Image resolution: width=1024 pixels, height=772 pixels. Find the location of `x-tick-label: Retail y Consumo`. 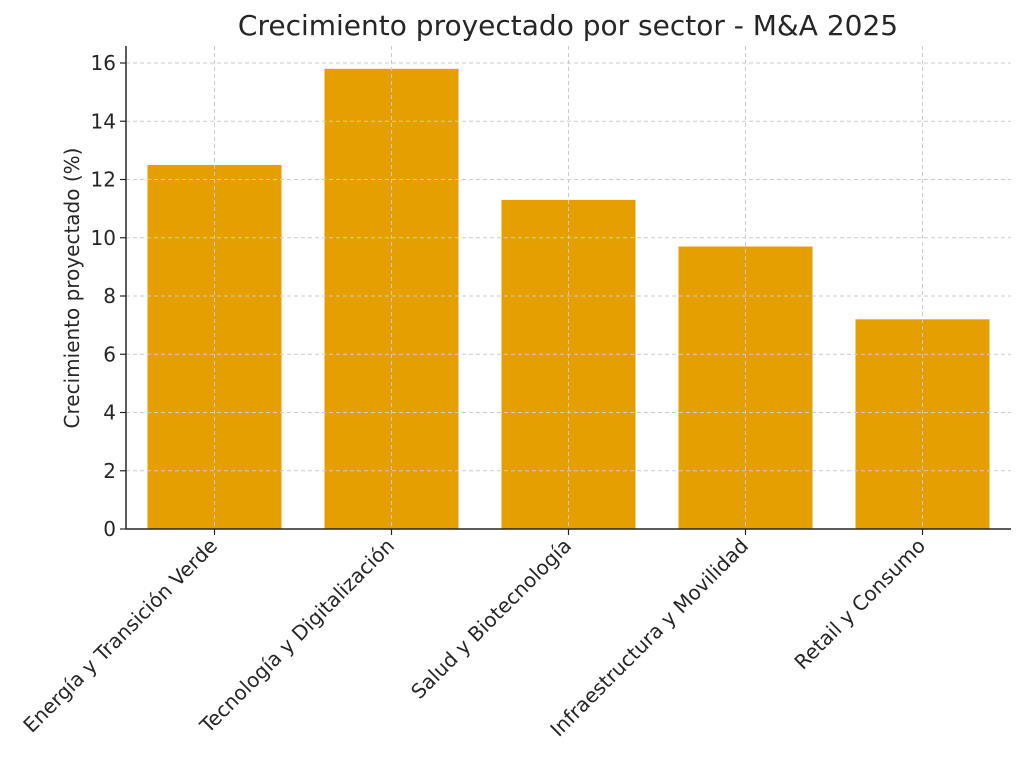

x-tick-label: Retail y Consumo is located at coordinates (859, 604).